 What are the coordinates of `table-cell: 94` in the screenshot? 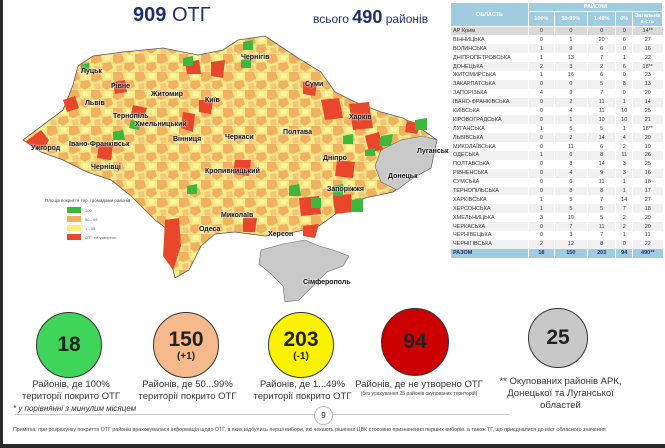 It's located at (624, 253).